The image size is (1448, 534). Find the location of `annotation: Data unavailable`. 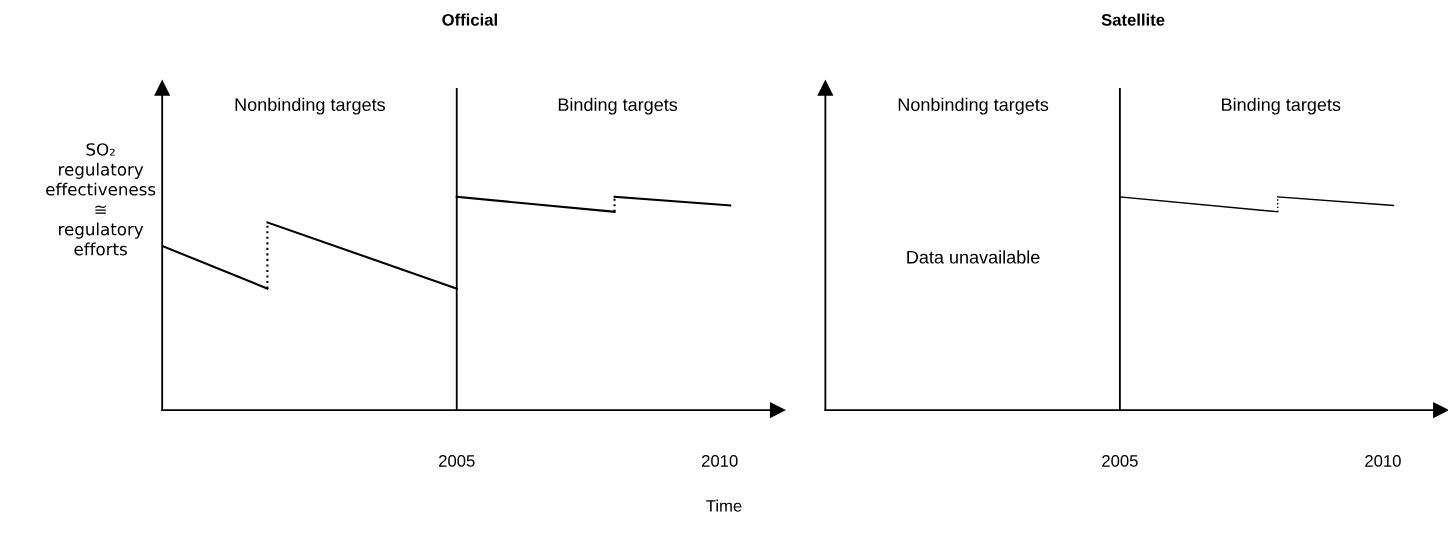

annotation: Data unavailable is located at coordinates (973, 257).